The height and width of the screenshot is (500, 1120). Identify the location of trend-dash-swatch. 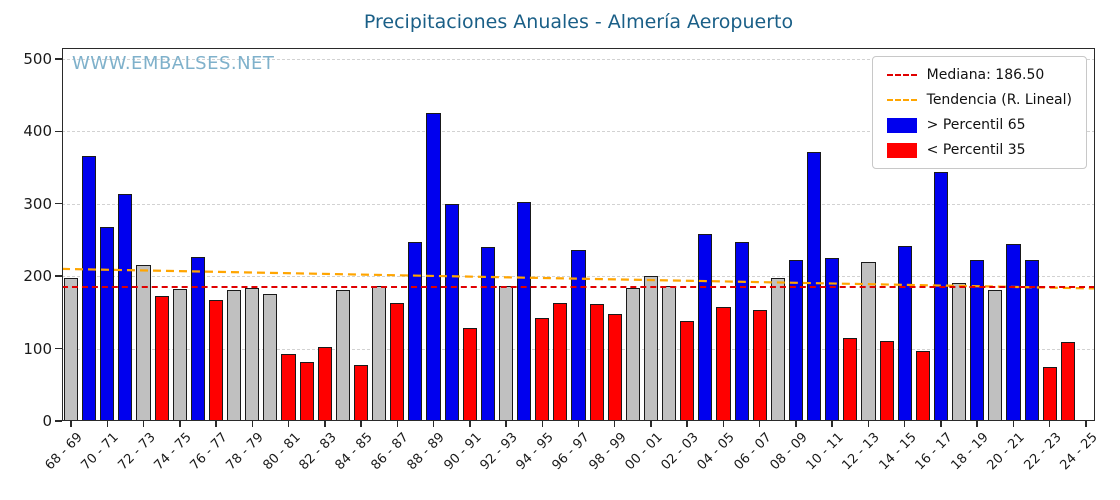
(901, 100).